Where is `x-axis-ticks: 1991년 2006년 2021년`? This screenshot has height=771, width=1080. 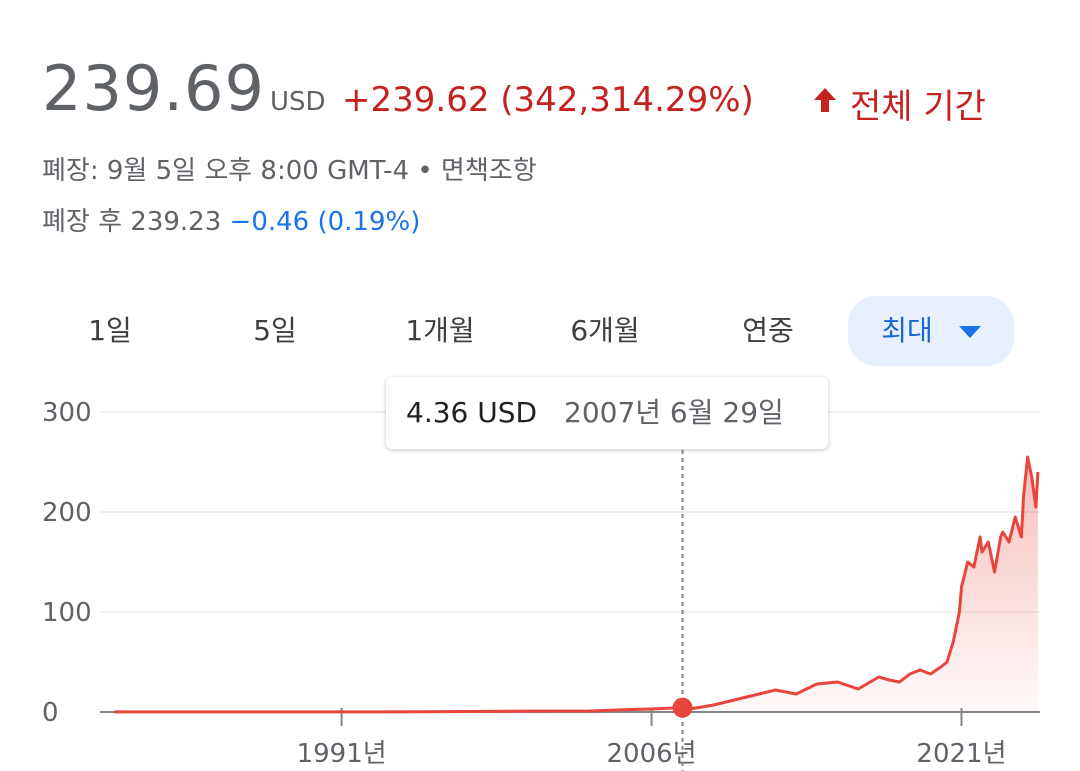 x-axis-ticks: 1991년 2006년 2021년 is located at coordinates (652, 738).